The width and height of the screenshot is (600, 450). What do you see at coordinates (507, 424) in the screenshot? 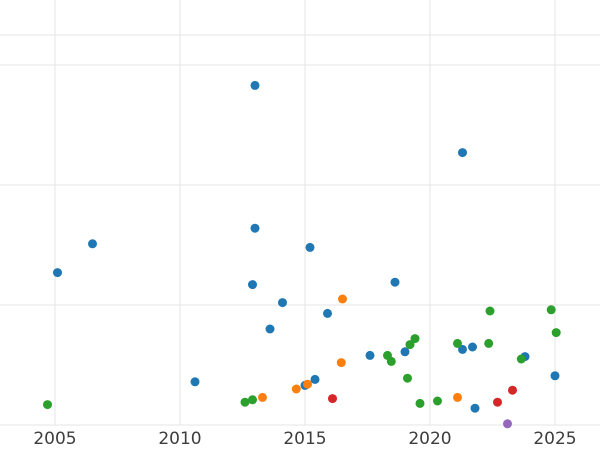
I see `data-point-purple` at bounding box center [507, 424].